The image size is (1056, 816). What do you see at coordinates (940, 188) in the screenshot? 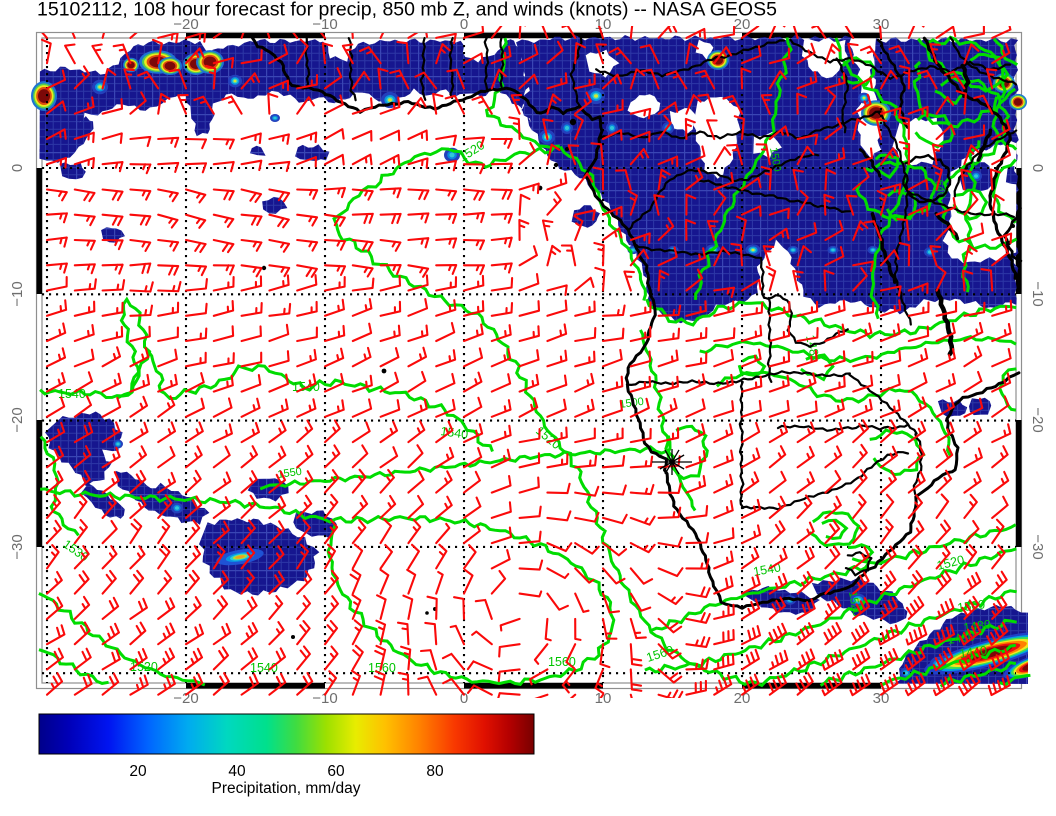
I see `svg-text: 640` at bounding box center [940, 188].